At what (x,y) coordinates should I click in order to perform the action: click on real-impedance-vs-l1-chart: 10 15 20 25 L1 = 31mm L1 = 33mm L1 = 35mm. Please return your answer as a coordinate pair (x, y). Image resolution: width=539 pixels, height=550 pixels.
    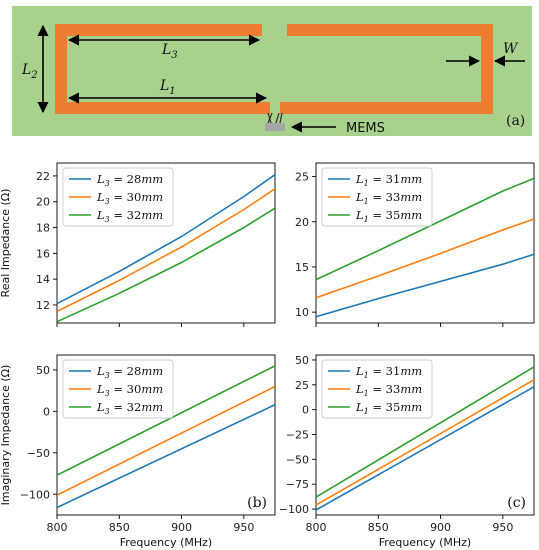
    Looking at the image, I should click on (415, 244).